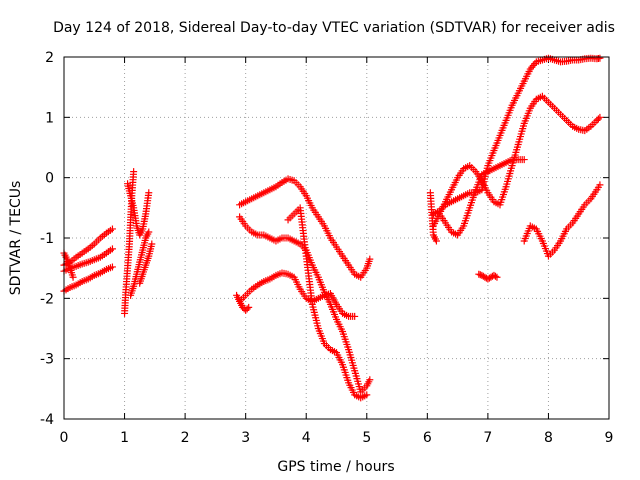 This screenshot has width=640, height=480. Describe the element at coordinates (47, 299) in the screenshot. I see `y-tick-label: -2` at that location.